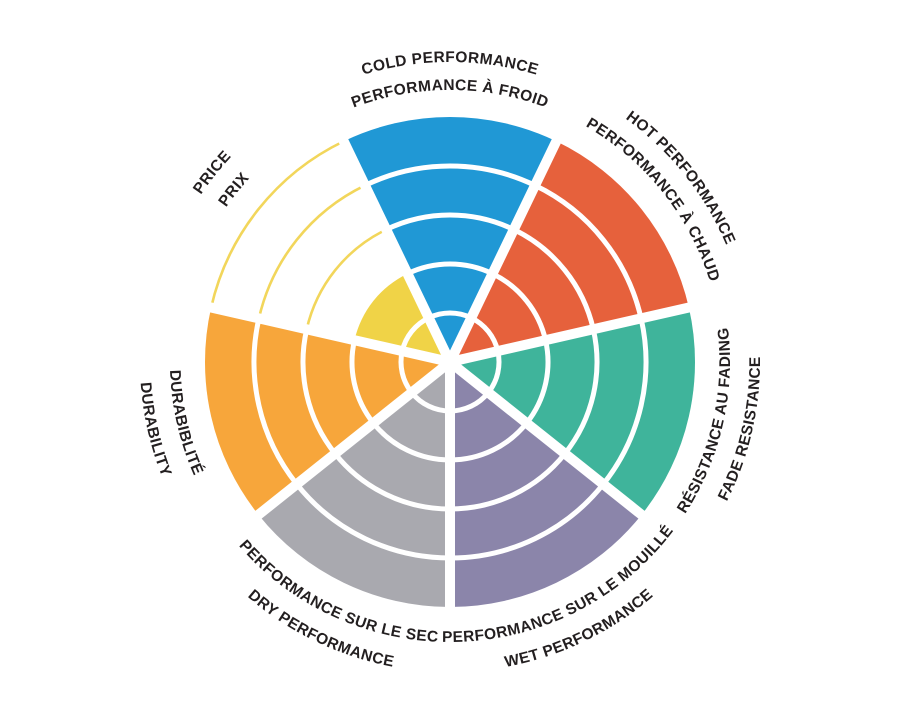 The height and width of the screenshot is (720, 900). I want to click on label-durability-line1: DURABIBLITÉ, so click(186, 423).